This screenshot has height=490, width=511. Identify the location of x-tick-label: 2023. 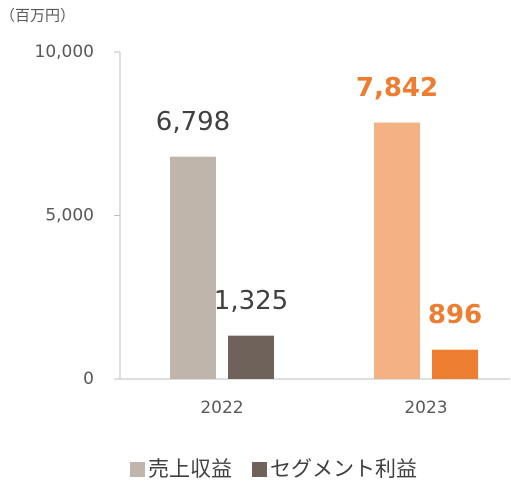
(425, 408).